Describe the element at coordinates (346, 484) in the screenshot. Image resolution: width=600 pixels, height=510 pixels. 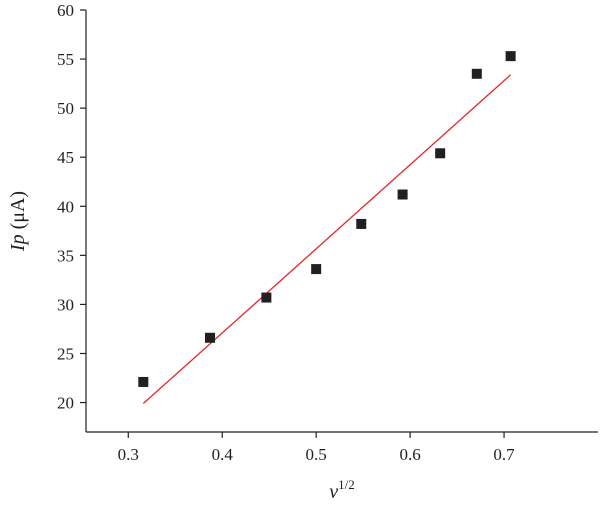
I see `x-axis-label-exponent: 1/2` at that location.